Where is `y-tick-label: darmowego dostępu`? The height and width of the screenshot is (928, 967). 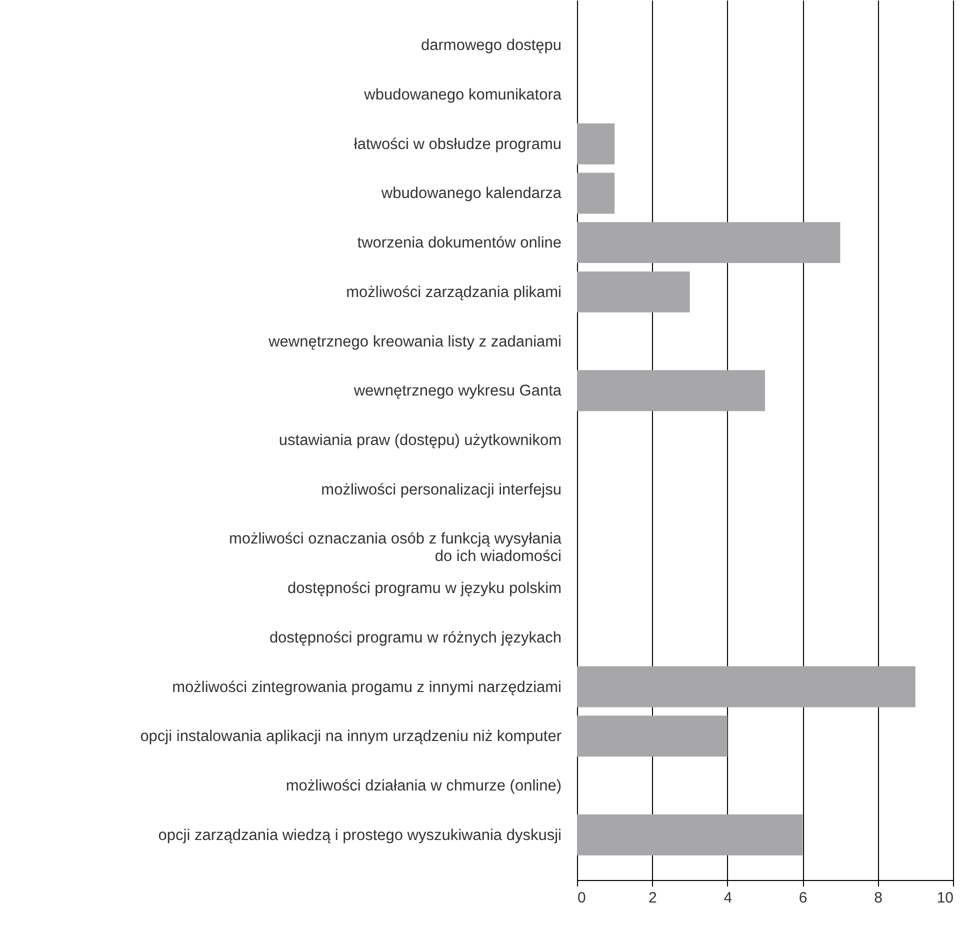
y-tick-label: darmowego dostępu is located at coordinates (491, 45).